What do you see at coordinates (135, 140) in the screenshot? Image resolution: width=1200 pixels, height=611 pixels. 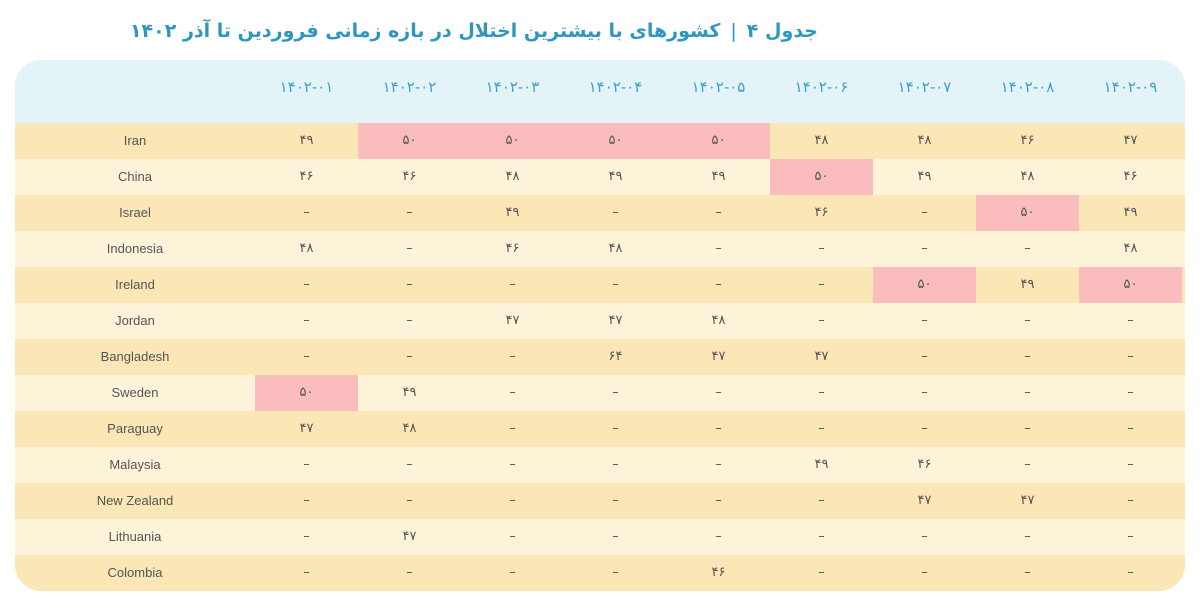 I see `country-name: Iran` at bounding box center [135, 140].